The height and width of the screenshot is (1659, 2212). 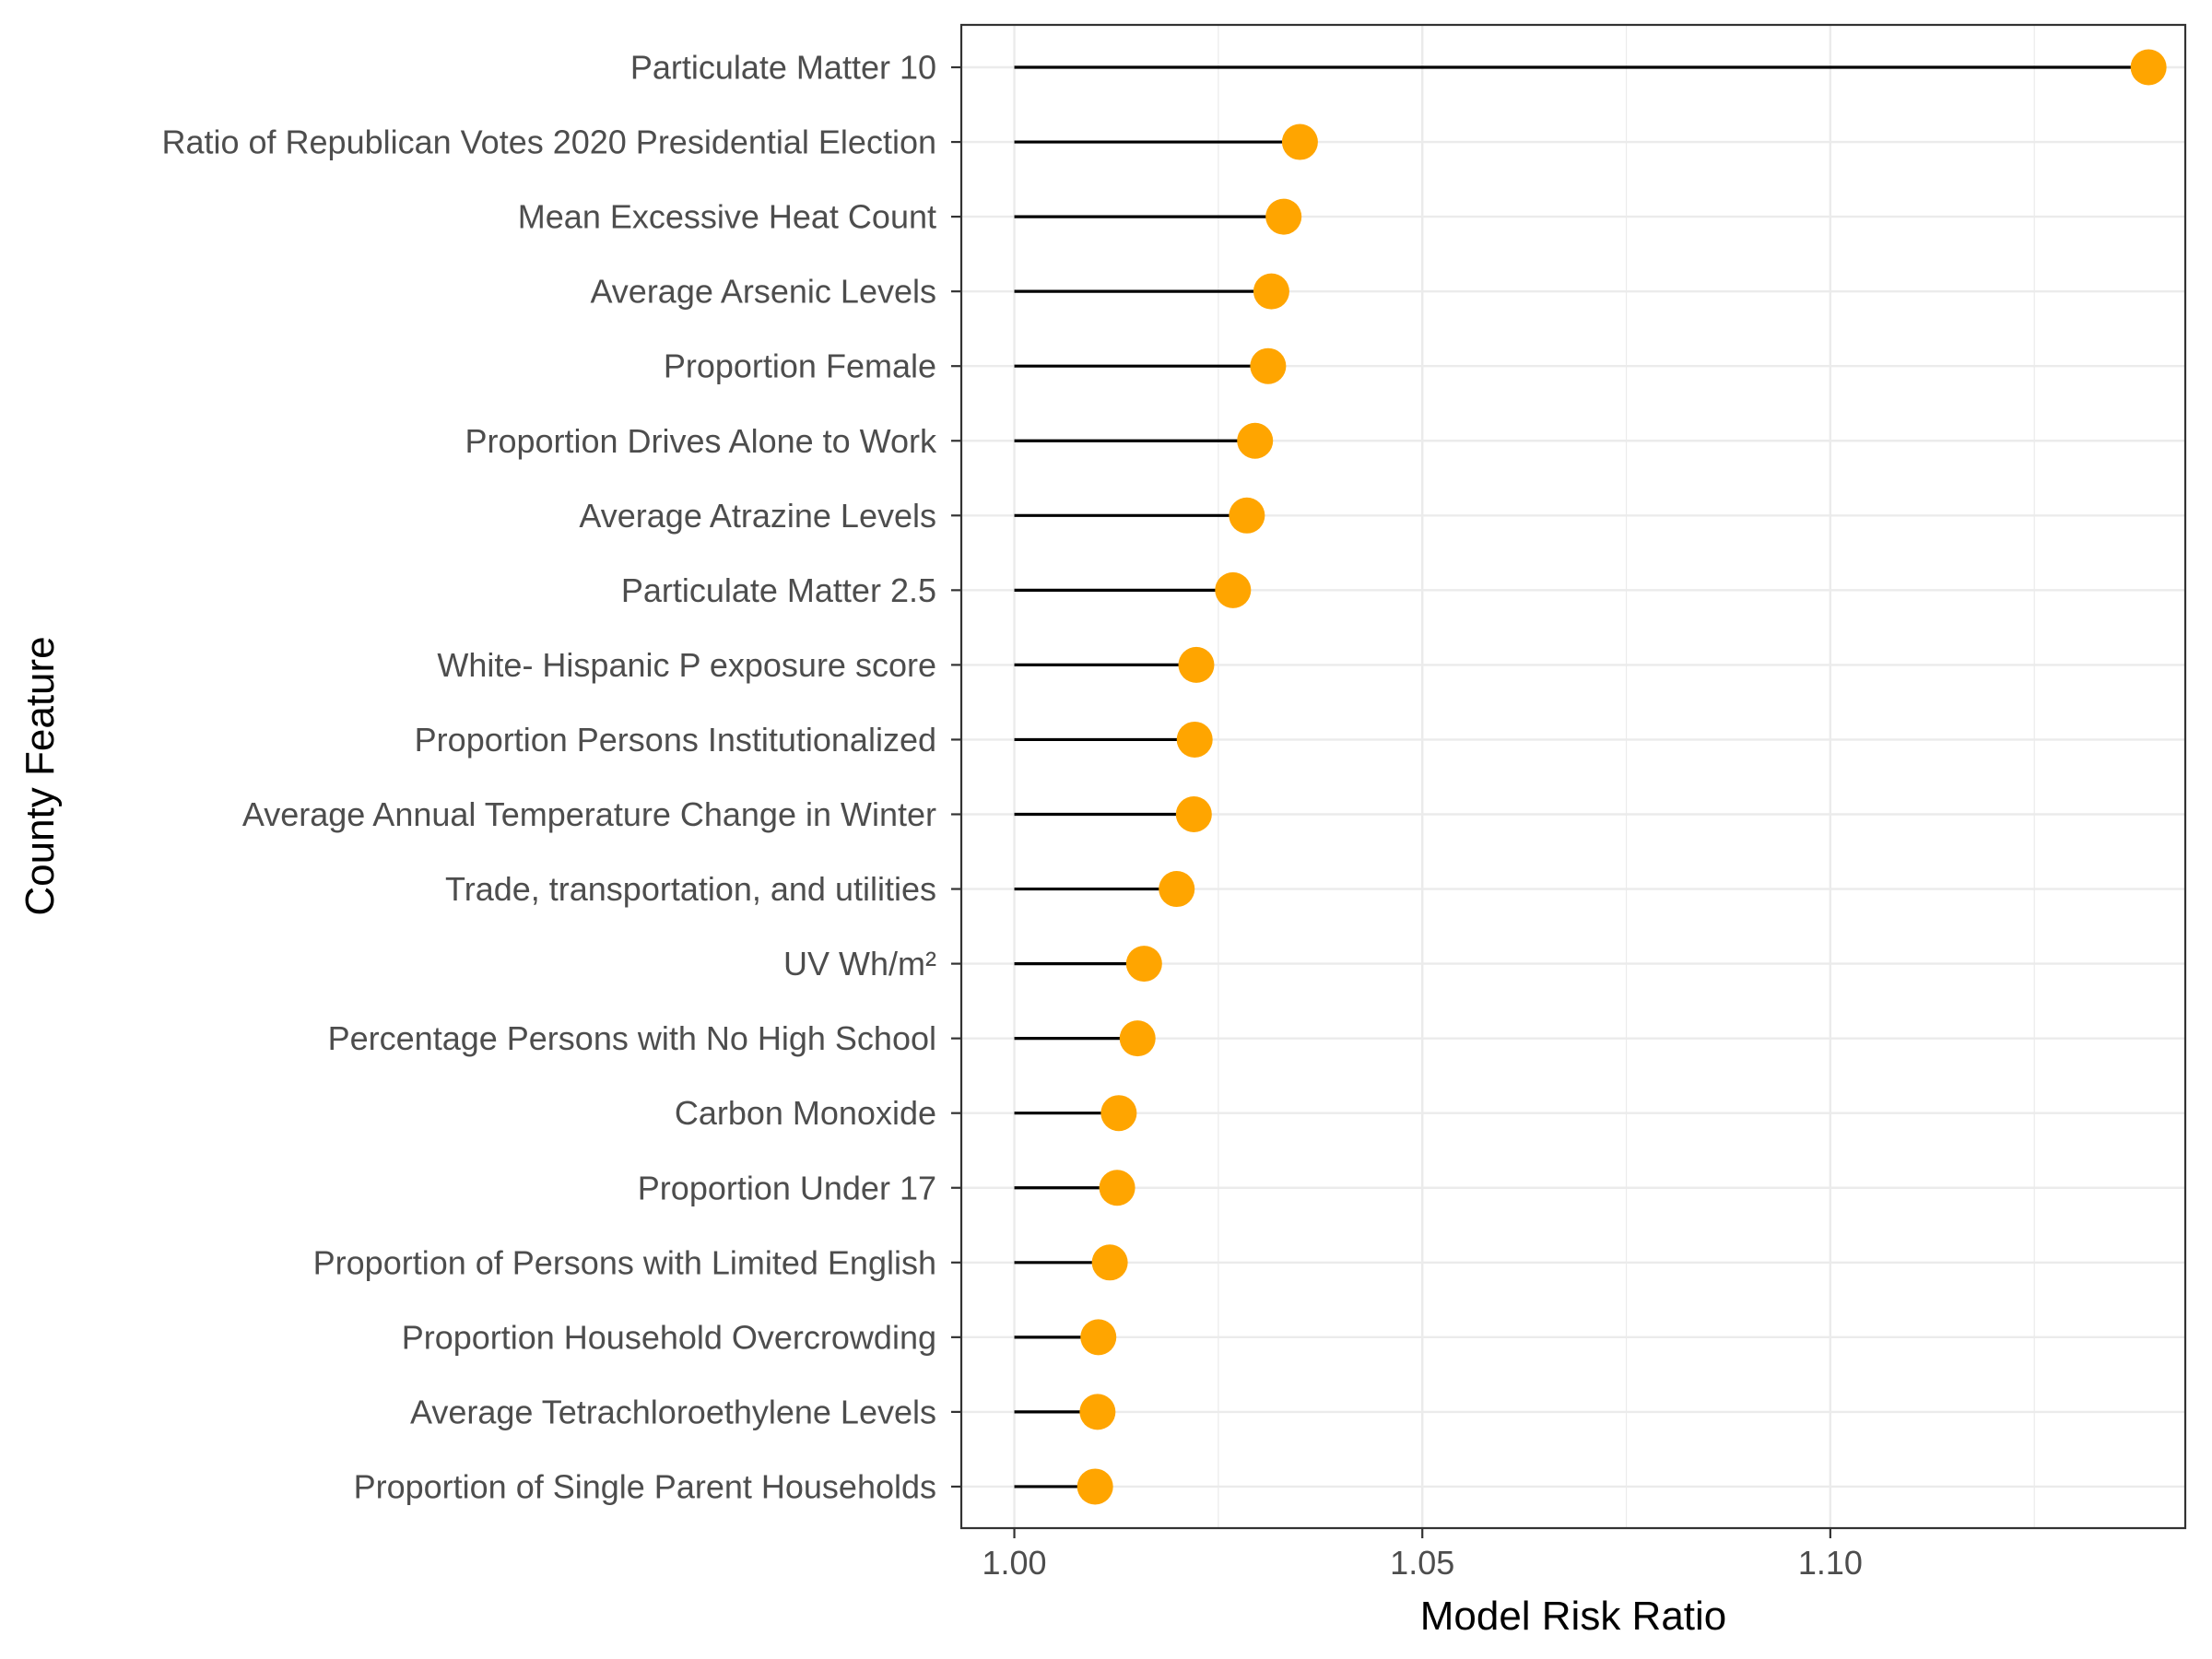 I want to click on x-tick-label: 1.05, so click(x=1422, y=1563).